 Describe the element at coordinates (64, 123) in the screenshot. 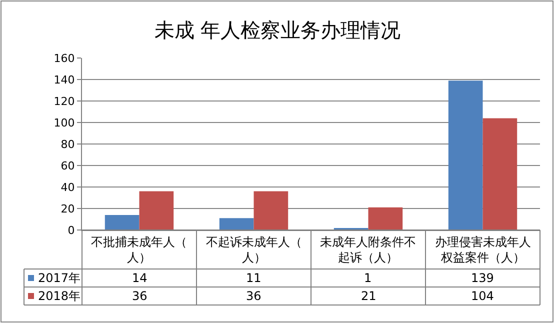

I see `y-tick-label: 100` at that location.